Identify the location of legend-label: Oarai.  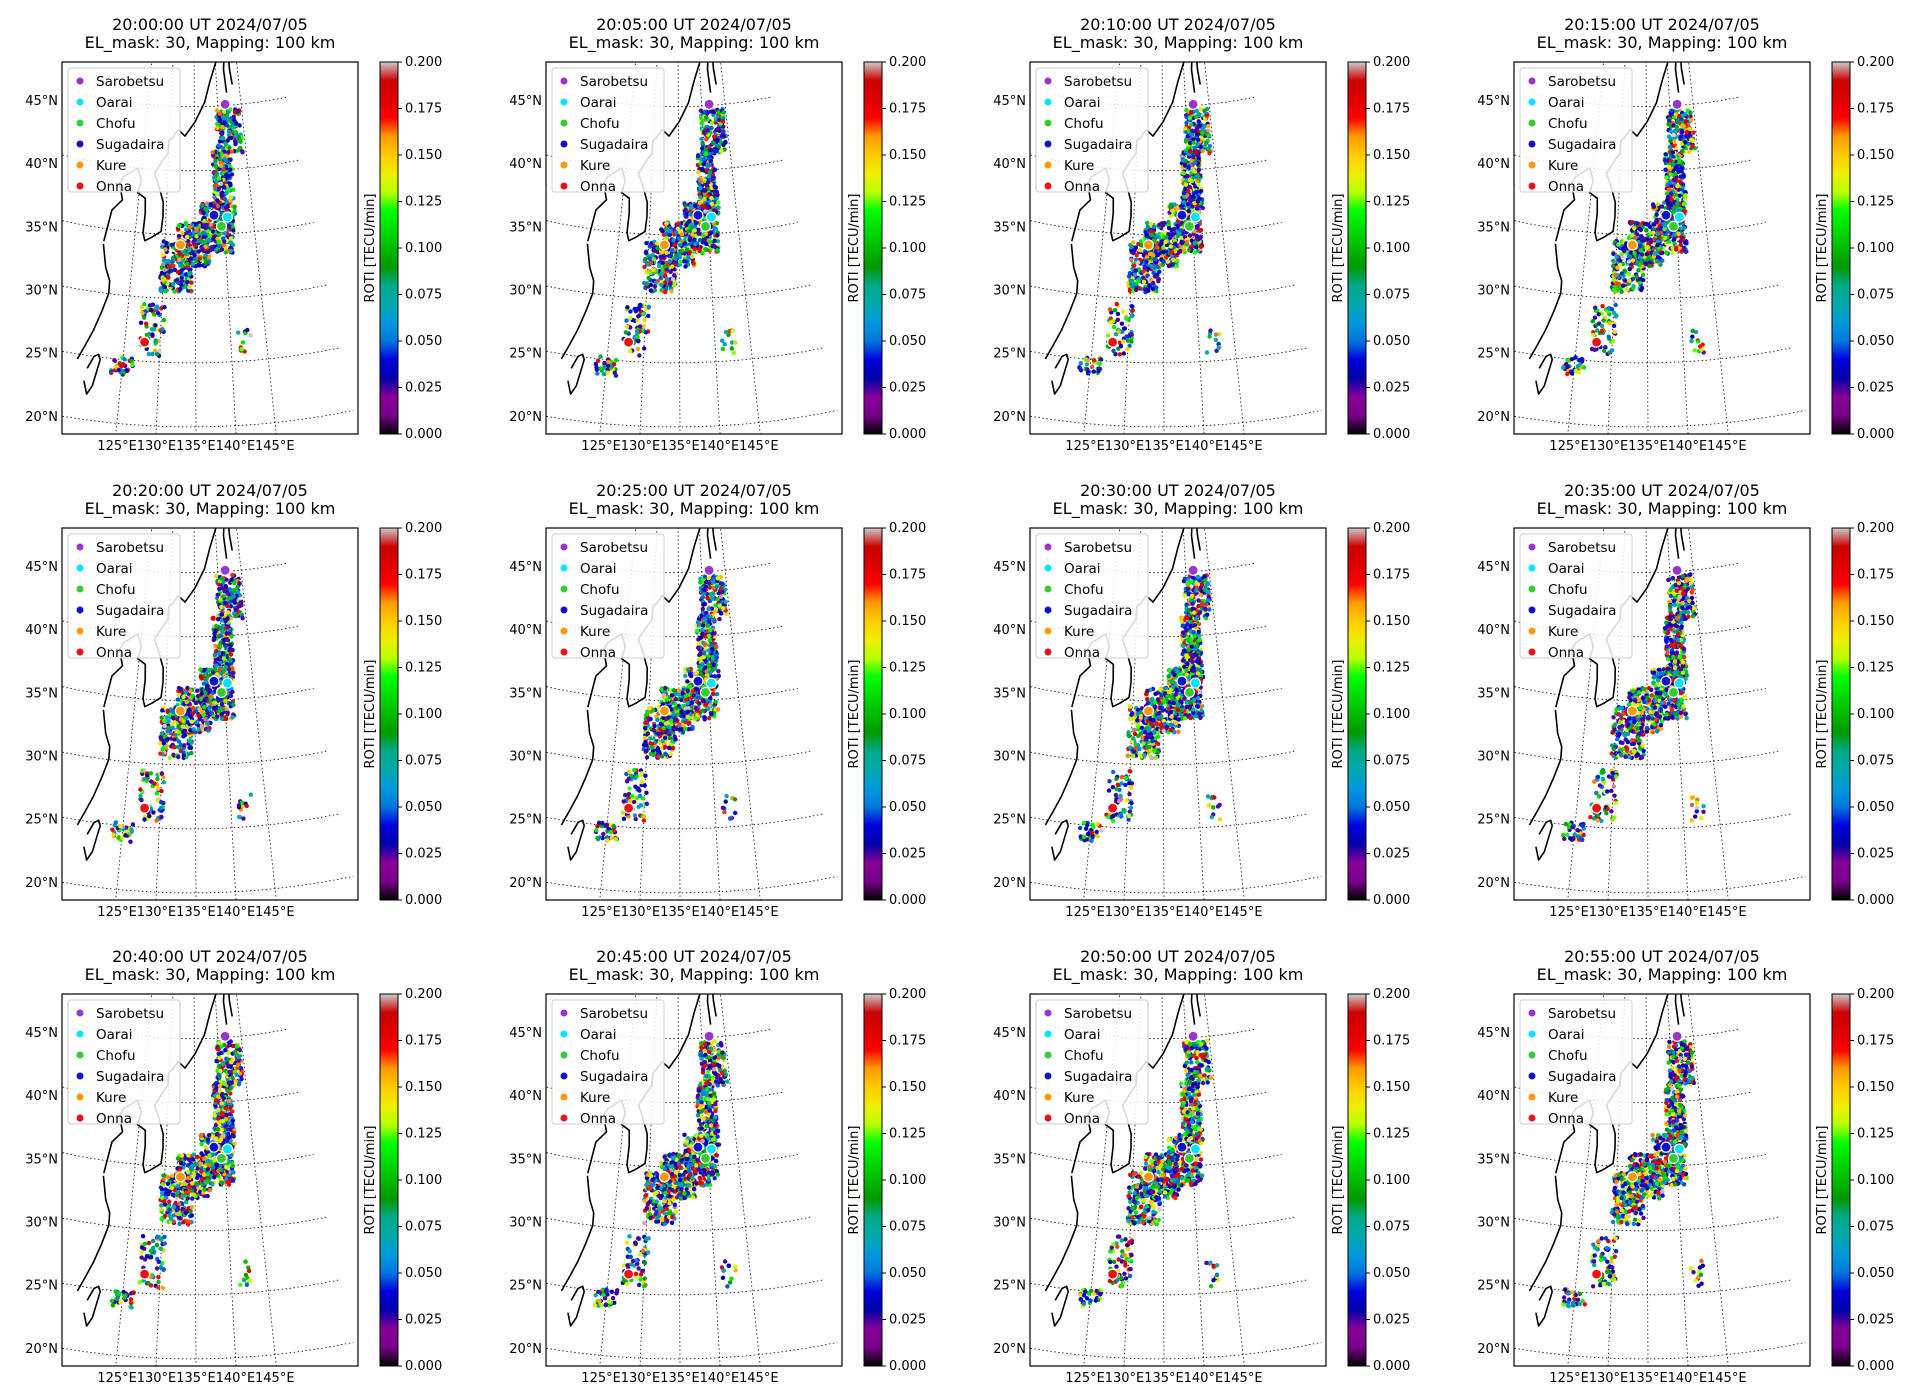
(1082, 103).